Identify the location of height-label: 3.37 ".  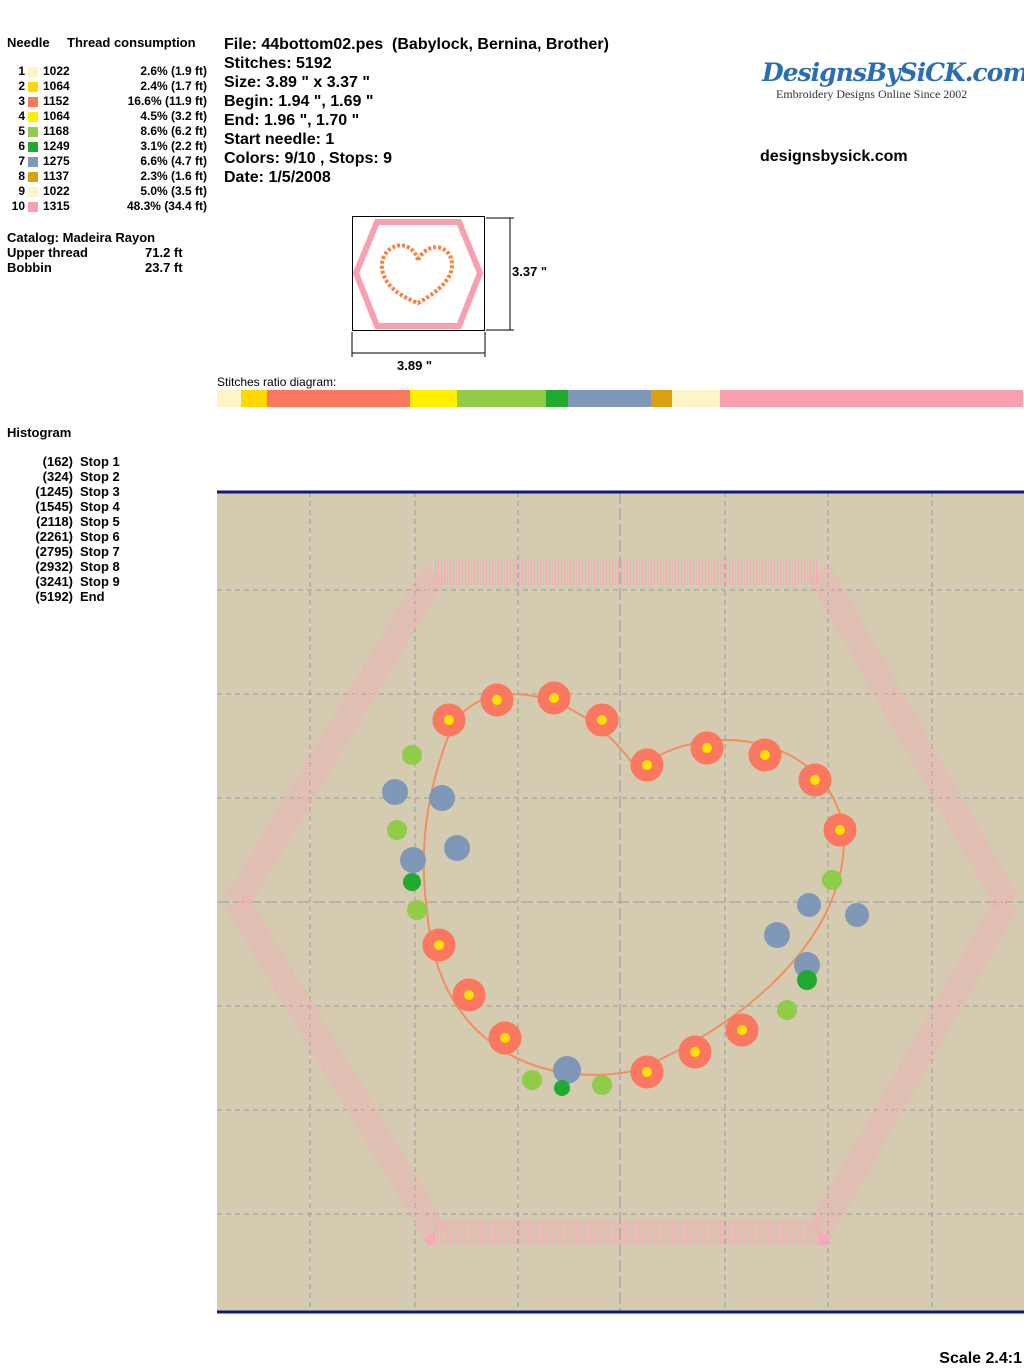
(530, 271).